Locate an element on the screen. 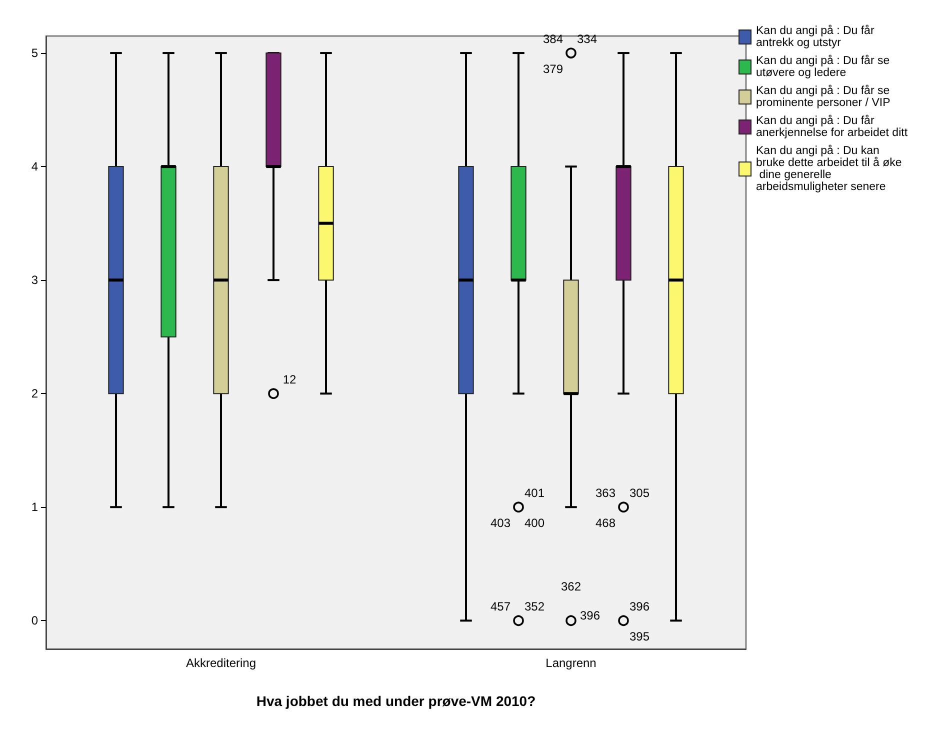 The image size is (929, 729). annotation: 362 is located at coordinates (571, 587).